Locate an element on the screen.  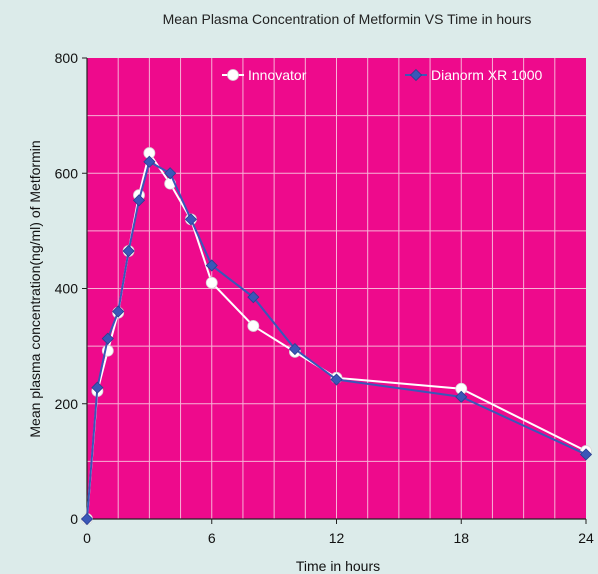
legend-item: Innovator is located at coordinates (264, 75).